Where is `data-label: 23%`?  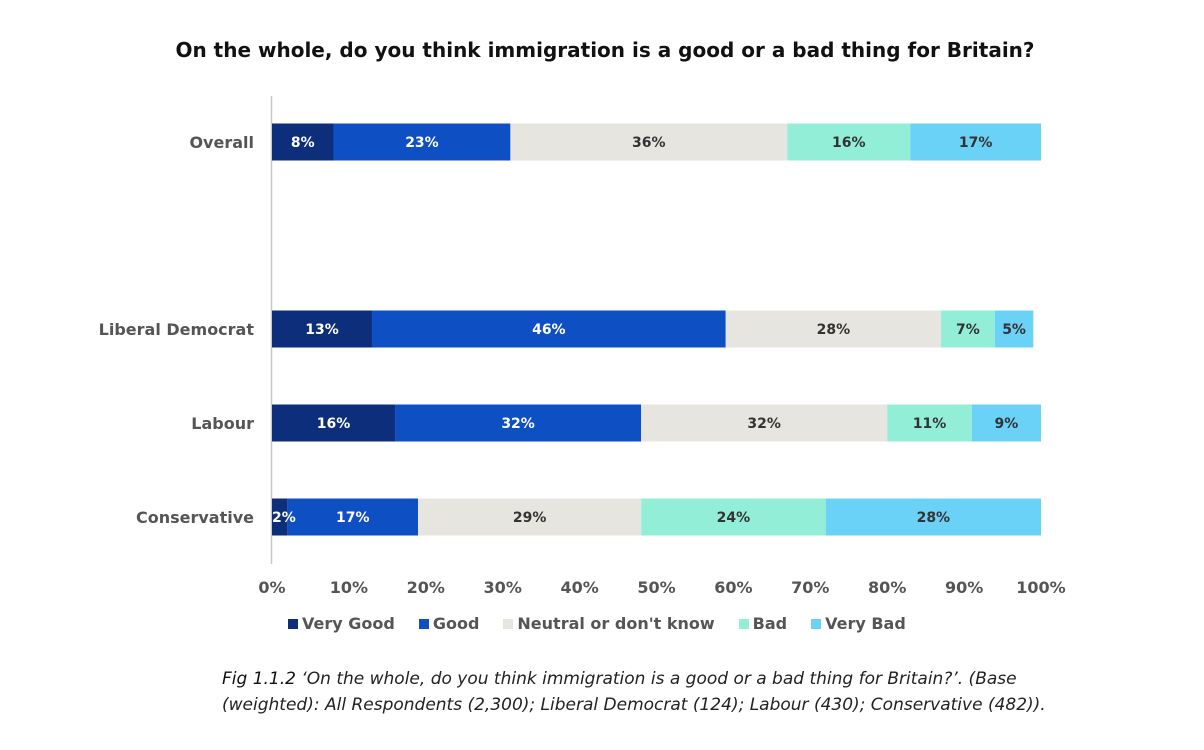
data-label: 23% is located at coordinates (422, 143).